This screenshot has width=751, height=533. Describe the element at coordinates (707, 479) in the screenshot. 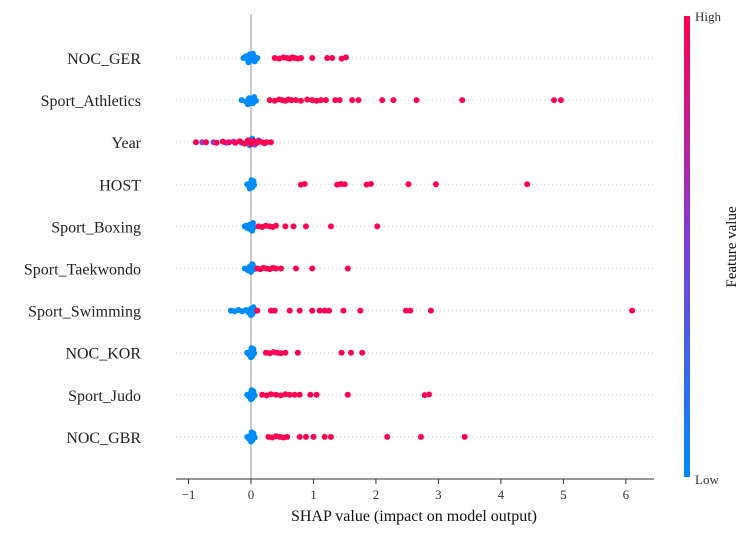

I see `colorbar-low-label: Low` at that location.